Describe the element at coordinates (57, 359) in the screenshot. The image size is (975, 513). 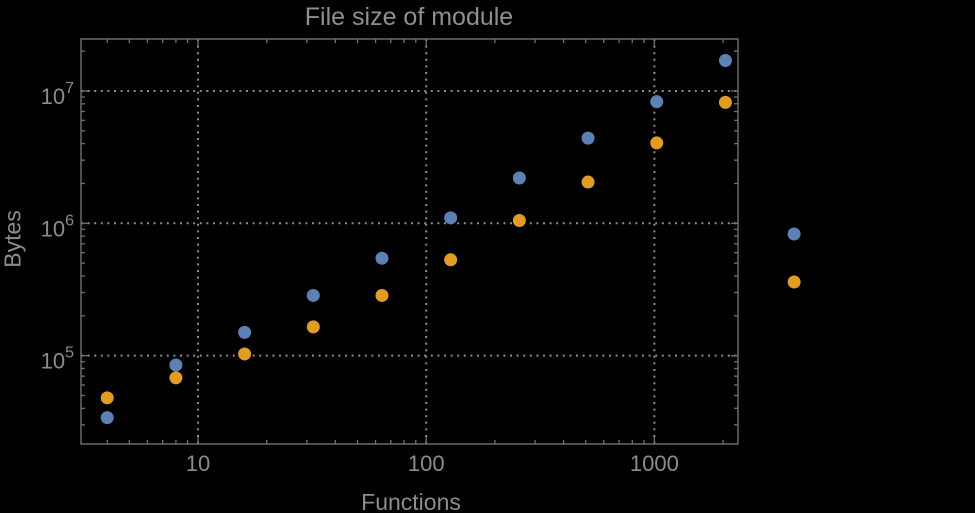
I see `y-tick-label: 10⁵` at that location.